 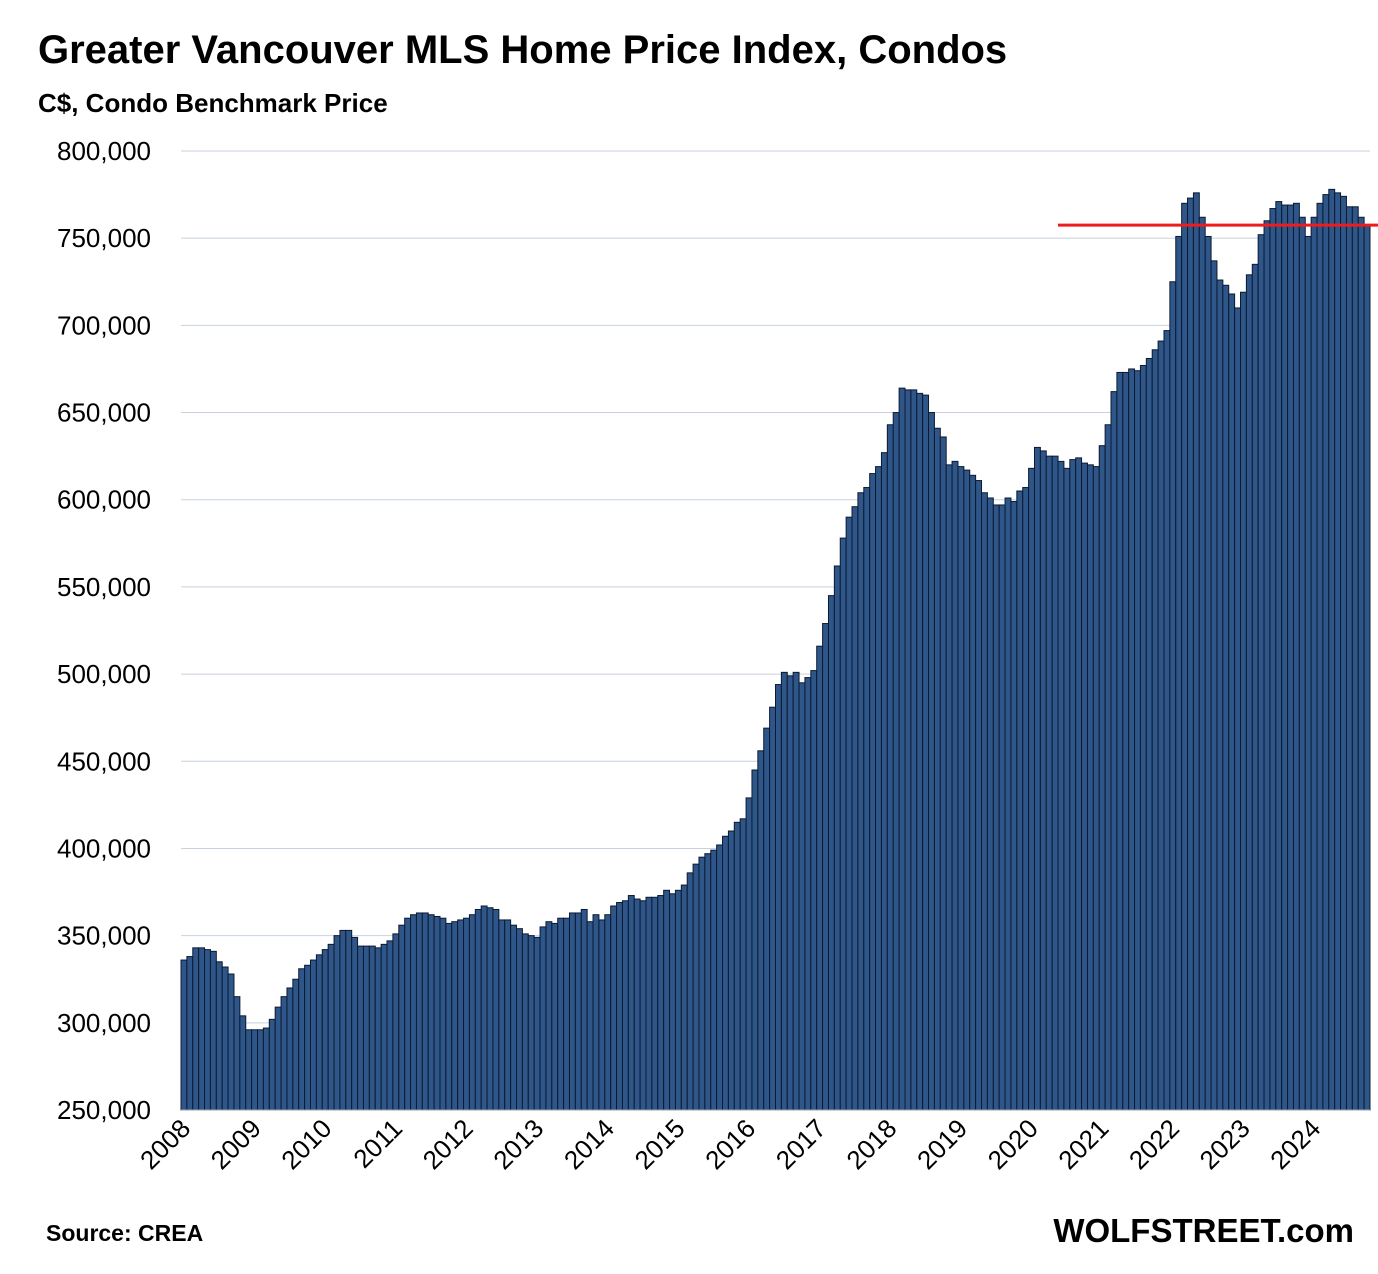 What do you see at coordinates (104, 848) in the screenshot?
I see `y-tick-label: 400,000` at bounding box center [104, 848].